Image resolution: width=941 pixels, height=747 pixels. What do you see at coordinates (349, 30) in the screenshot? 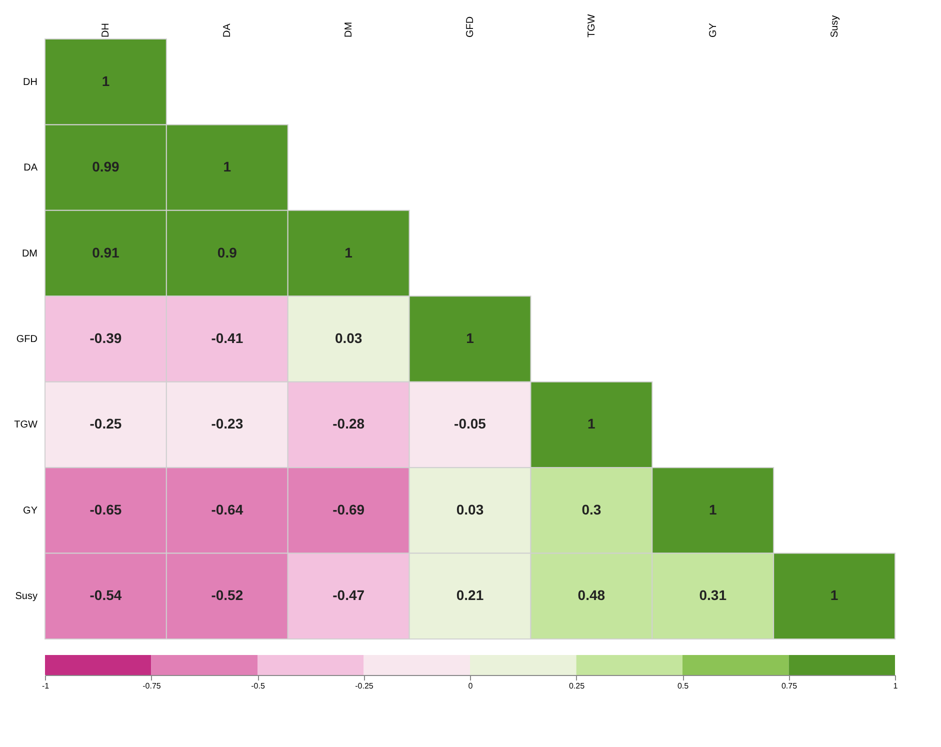
I see `x-tick-label: DM` at bounding box center [349, 30].